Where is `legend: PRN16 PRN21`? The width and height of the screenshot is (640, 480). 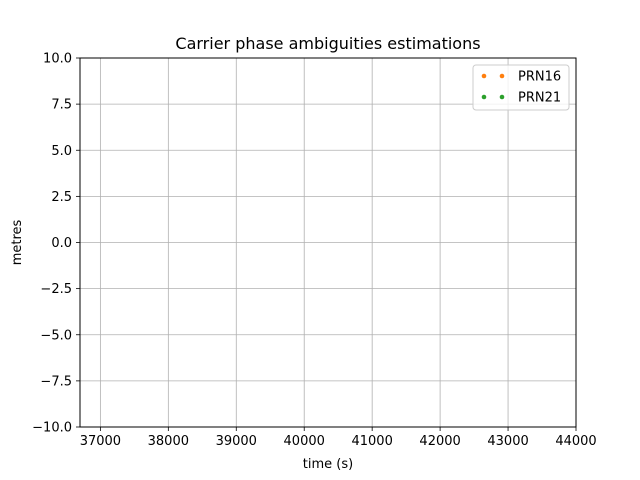
legend: PRN16 PRN21 is located at coordinates (521, 87).